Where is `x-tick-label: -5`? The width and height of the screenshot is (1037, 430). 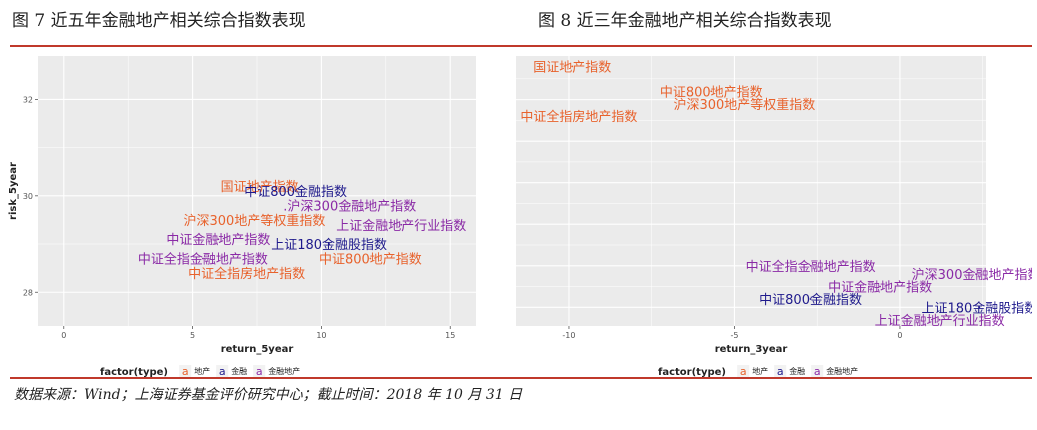 x-tick-label: -5 is located at coordinates (734, 335).